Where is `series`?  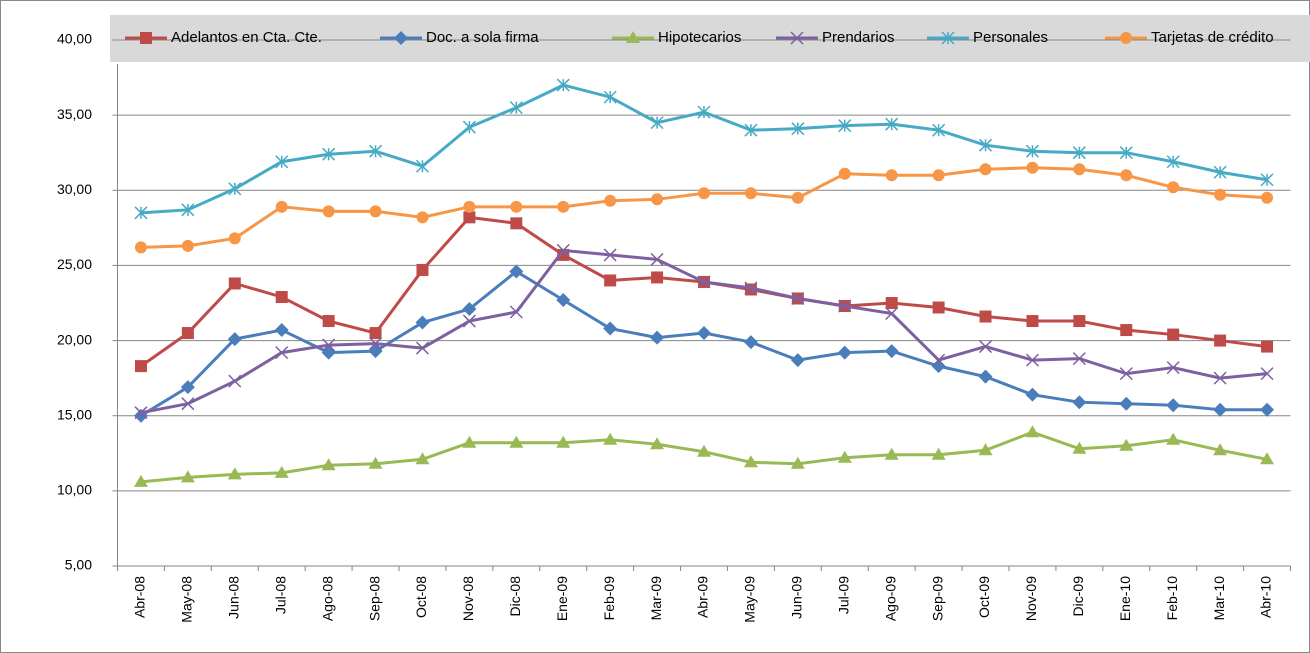
series is located at coordinates (704, 207).